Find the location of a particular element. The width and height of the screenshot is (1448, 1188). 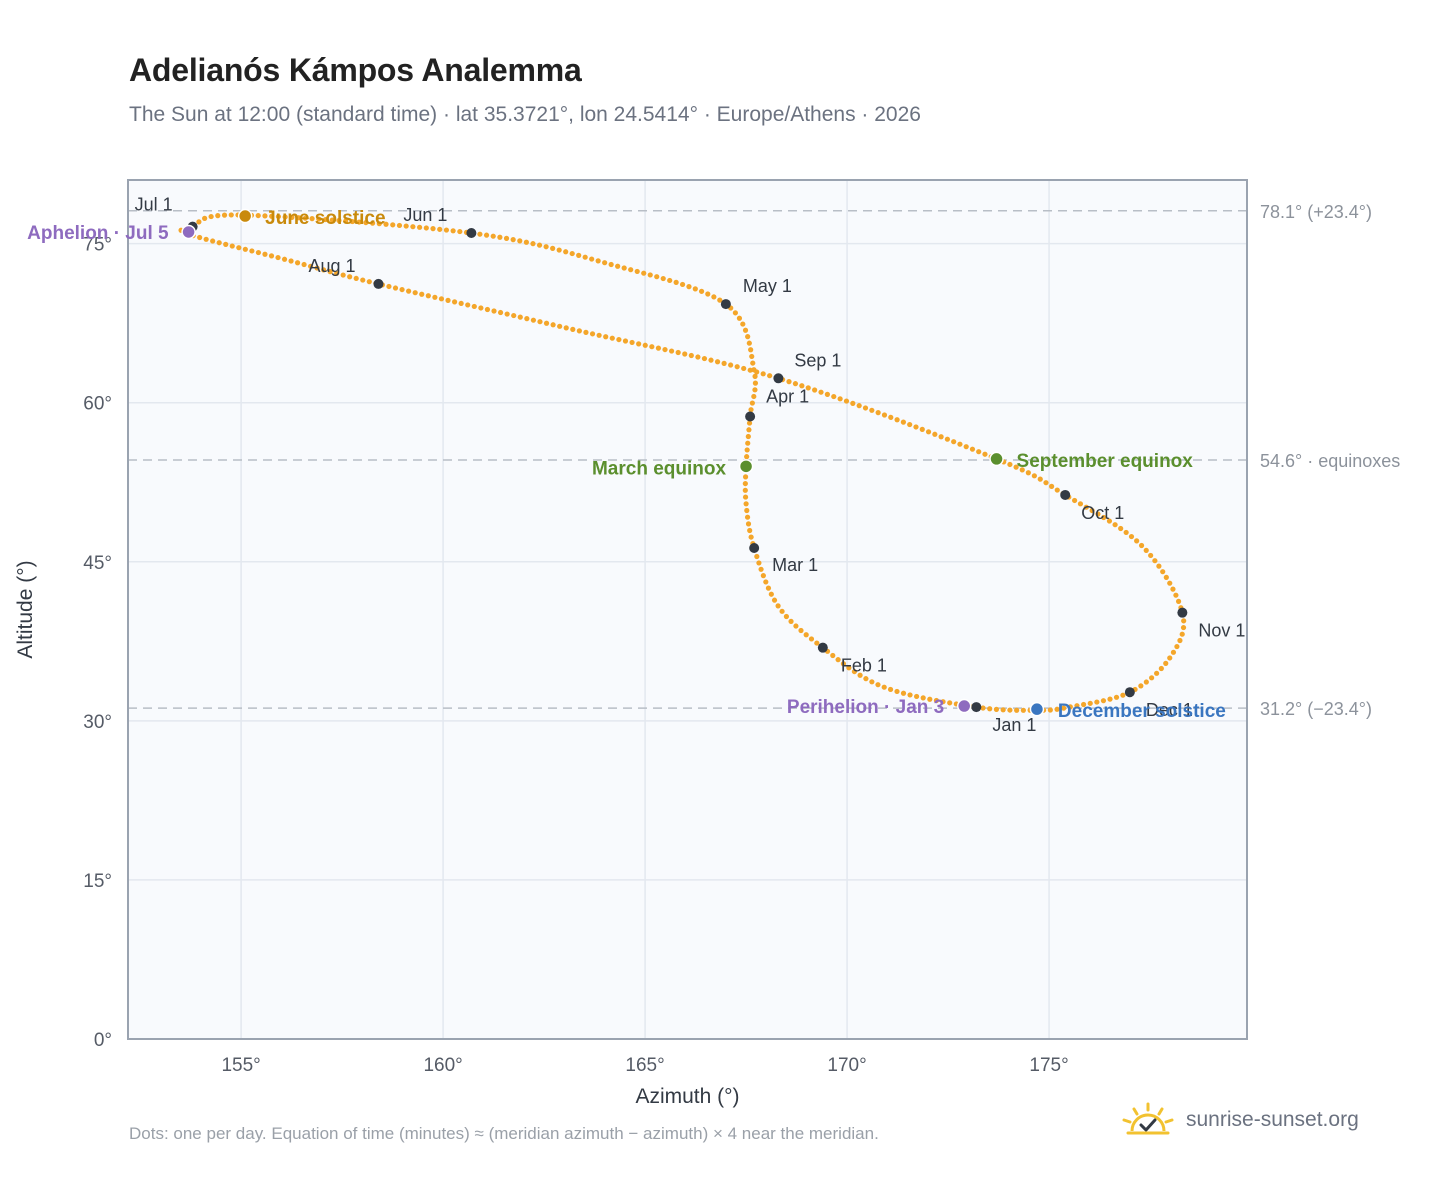

y-tick-label: 15° is located at coordinates (97, 881).